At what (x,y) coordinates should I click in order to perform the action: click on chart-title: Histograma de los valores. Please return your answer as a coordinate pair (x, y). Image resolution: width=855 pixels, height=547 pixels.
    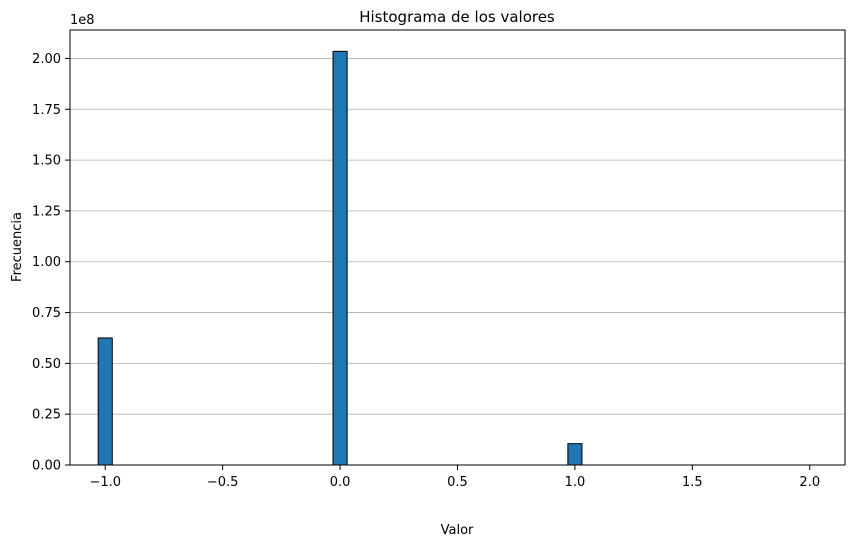
    Looking at the image, I should click on (457, 17).